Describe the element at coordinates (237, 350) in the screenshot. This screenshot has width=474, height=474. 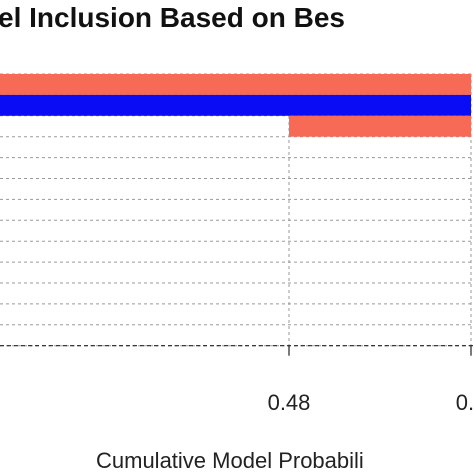
I see `x-axis` at that location.